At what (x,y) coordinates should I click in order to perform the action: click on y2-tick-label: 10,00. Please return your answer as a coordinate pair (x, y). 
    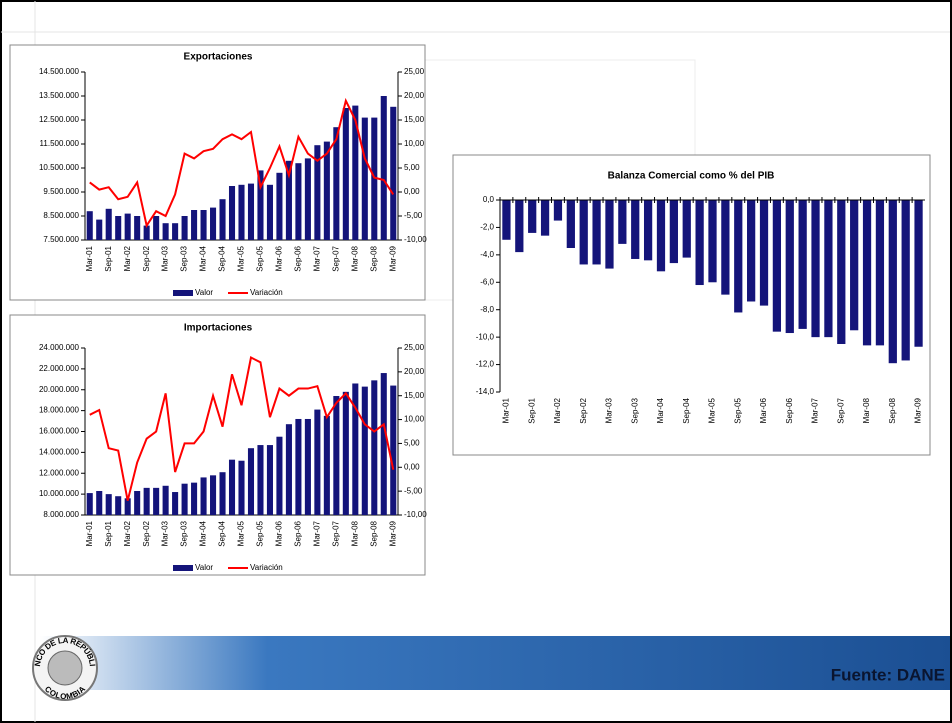
    Looking at the image, I should click on (414, 143).